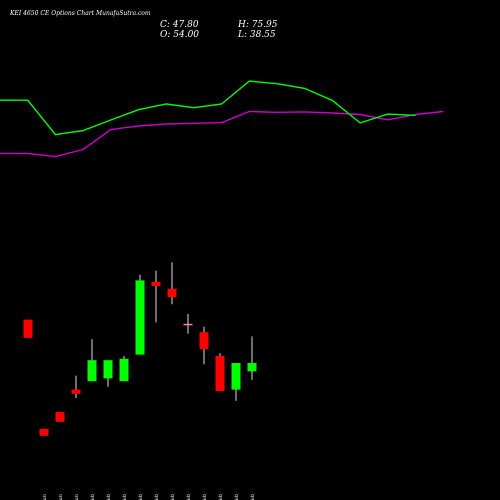  I want to click on x-tick-label: 11 Feb, so click(173, 497).